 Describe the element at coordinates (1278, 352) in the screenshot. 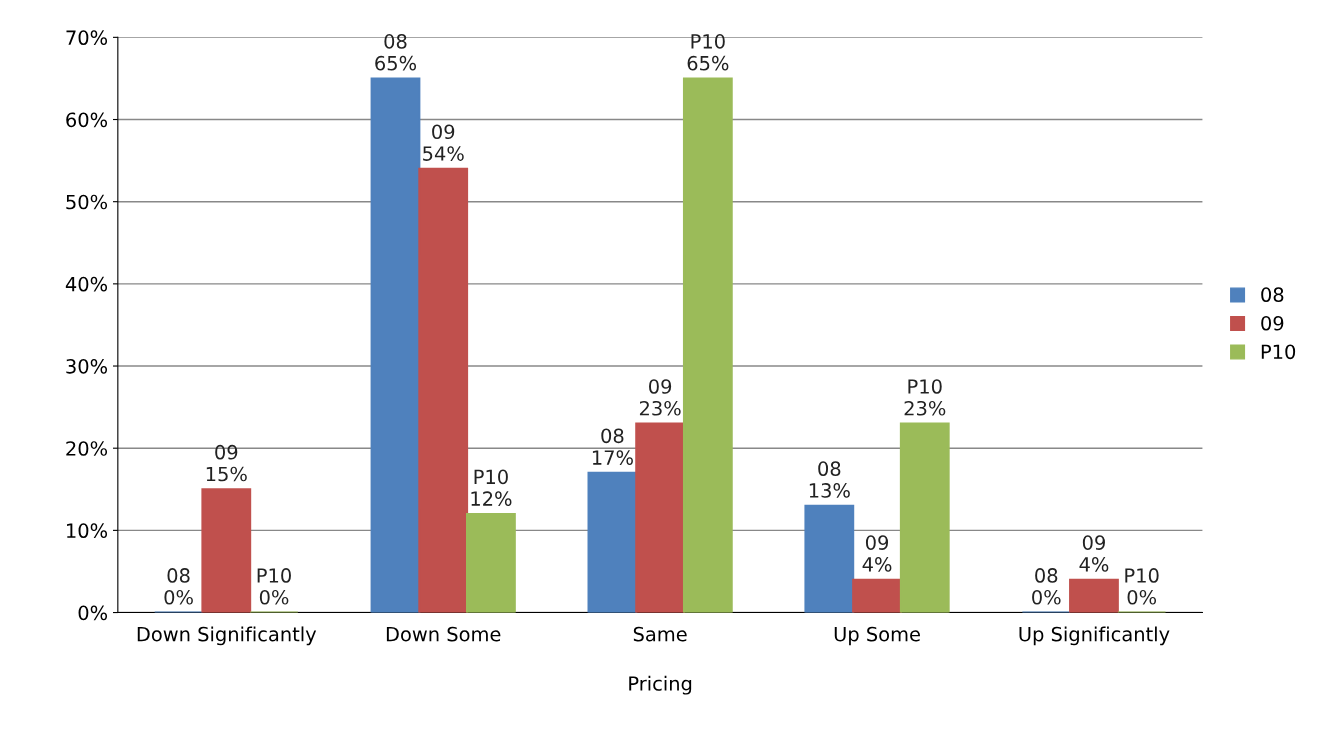

I see `legend-label: P10` at that location.